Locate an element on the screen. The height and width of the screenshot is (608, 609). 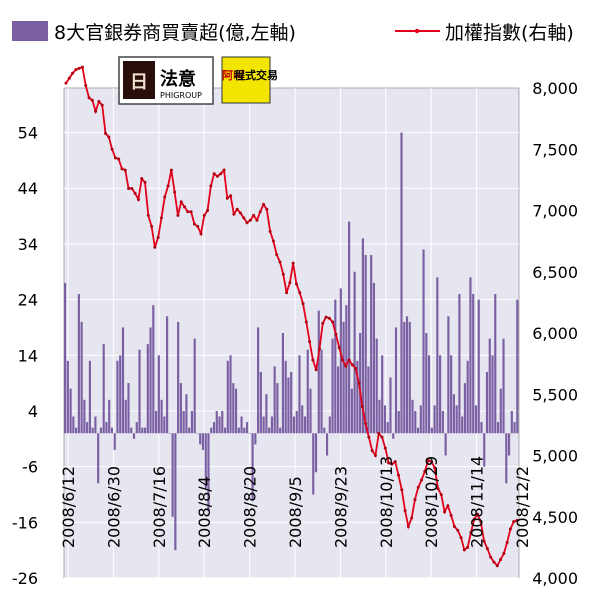
badge-left-text: 阿叫 is located at coordinates (233, 75).